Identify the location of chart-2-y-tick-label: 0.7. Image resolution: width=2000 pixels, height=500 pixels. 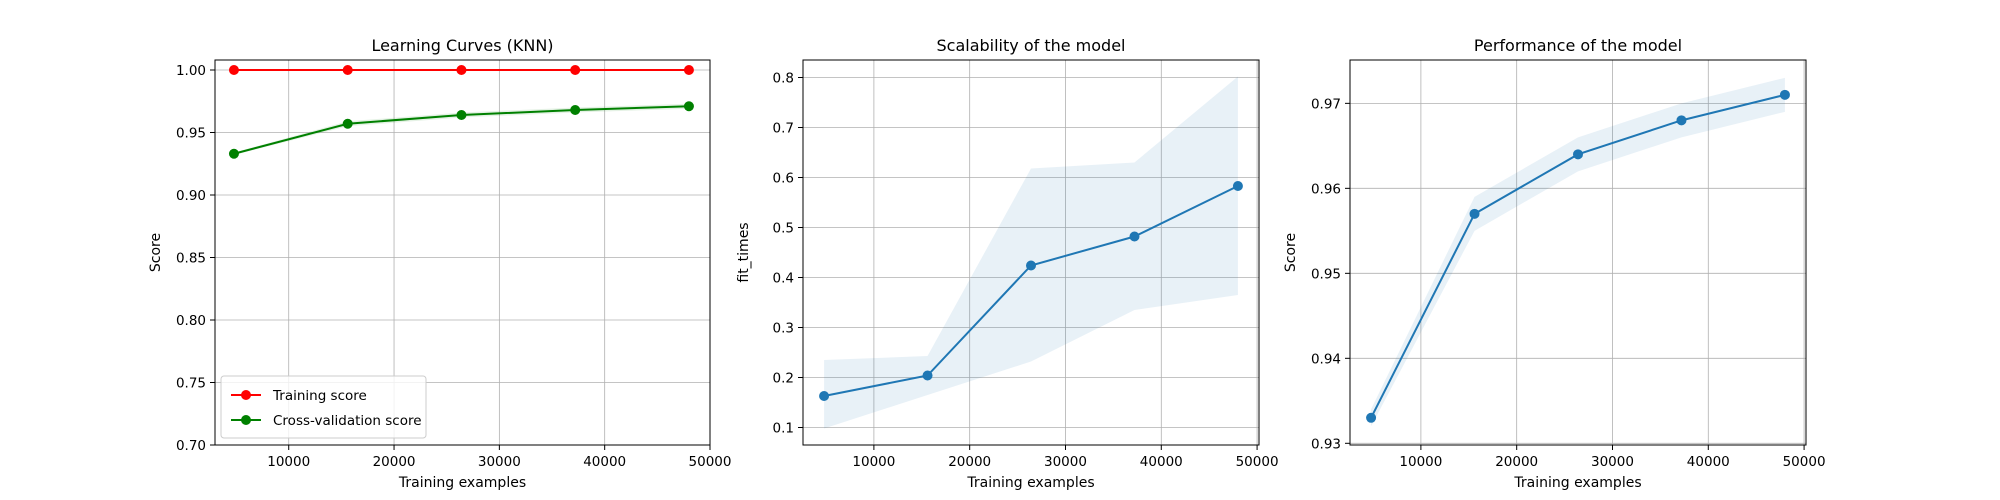
(783, 129).